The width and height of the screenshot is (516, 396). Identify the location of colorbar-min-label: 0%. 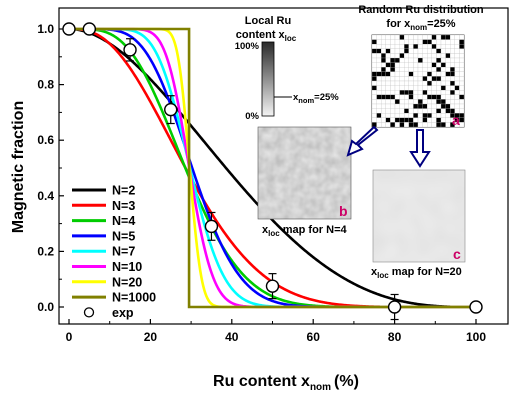
(252, 116).